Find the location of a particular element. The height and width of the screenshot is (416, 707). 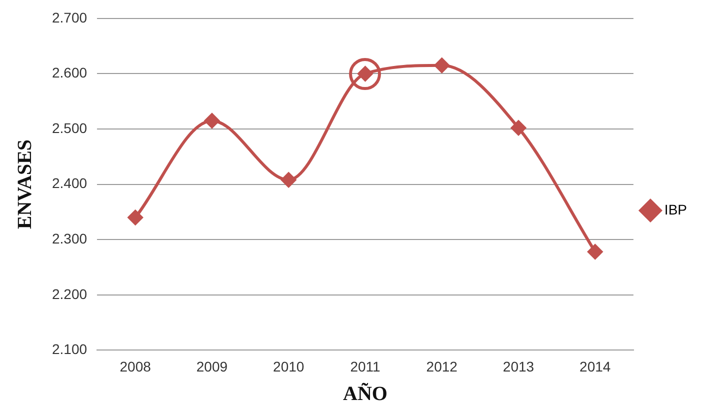

x-tick-label: 2012 is located at coordinates (442, 366).